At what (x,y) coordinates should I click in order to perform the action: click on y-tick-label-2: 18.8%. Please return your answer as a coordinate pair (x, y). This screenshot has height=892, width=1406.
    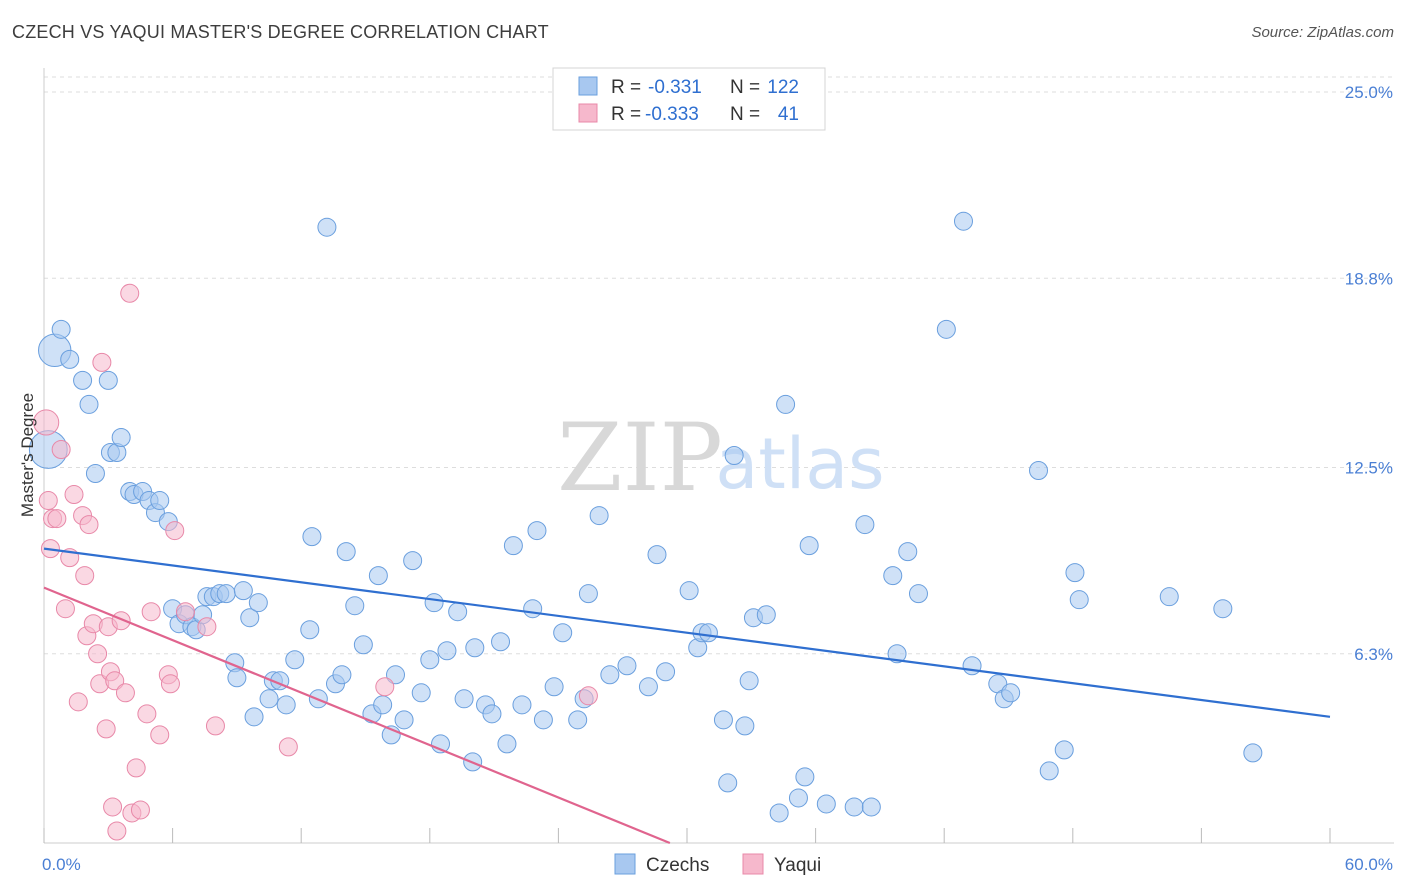
    Looking at the image, I should click on (1369, 278).